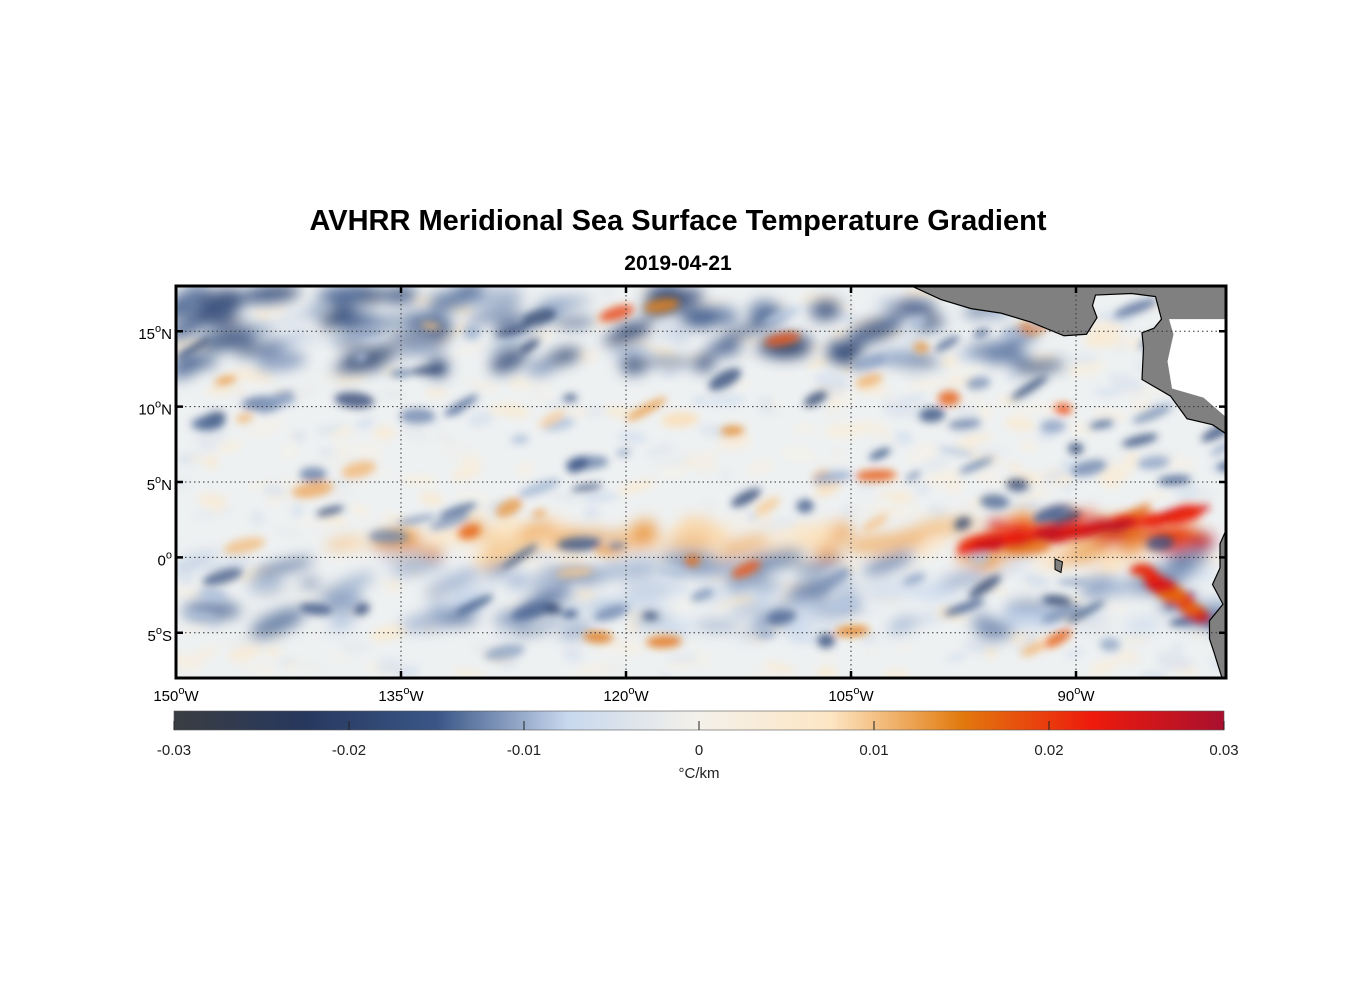 This screenshot has width=1356, height=1000. Describe the element at coordinates (1144, 521) in the screenshot. I see `front-streak` at that location.